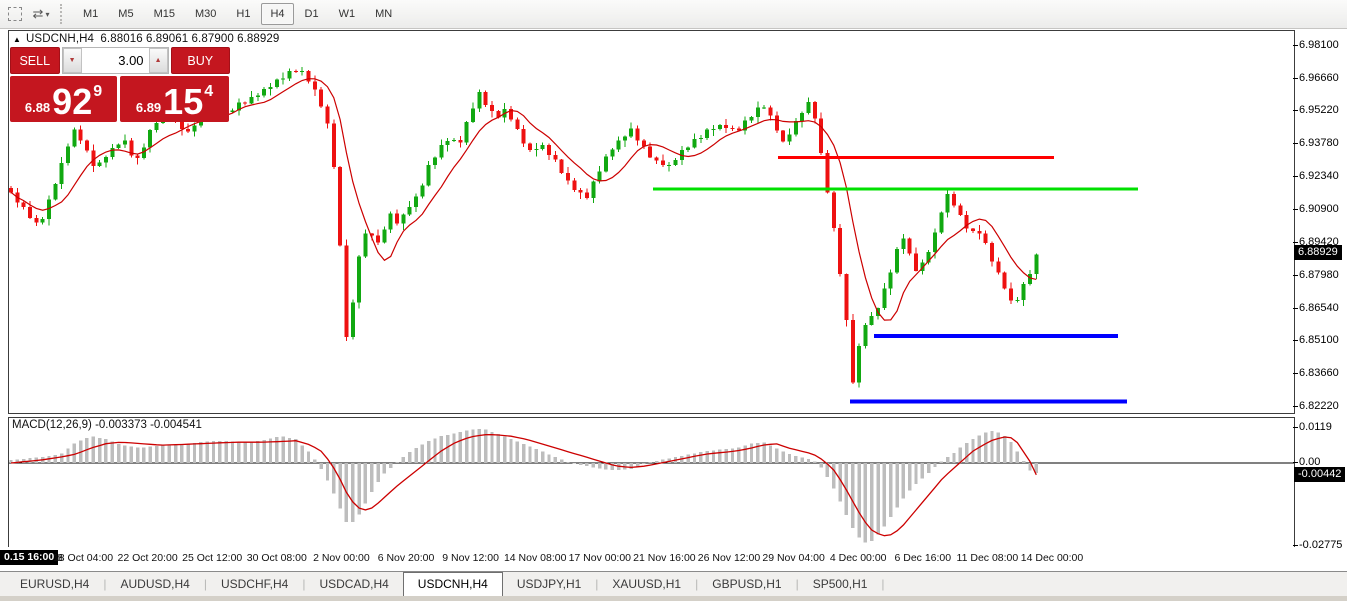 This screenshot has height=601, width=1347. I want to click on buy-price-point: 4, so click(209, 91).